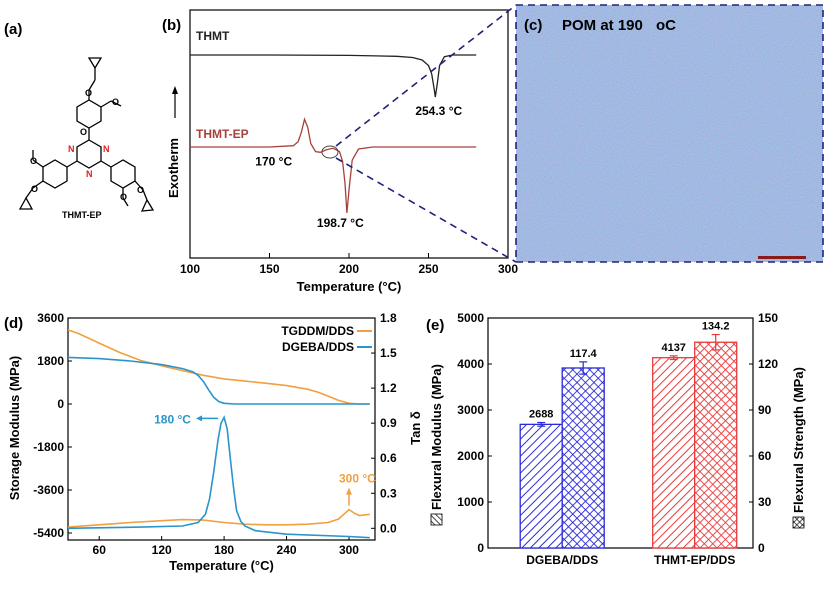 The width and height of the screenshot is (827, 596). Describe the element at coordinates (333, 76) in the screenshot. I see `series-line-thmt` at that location.